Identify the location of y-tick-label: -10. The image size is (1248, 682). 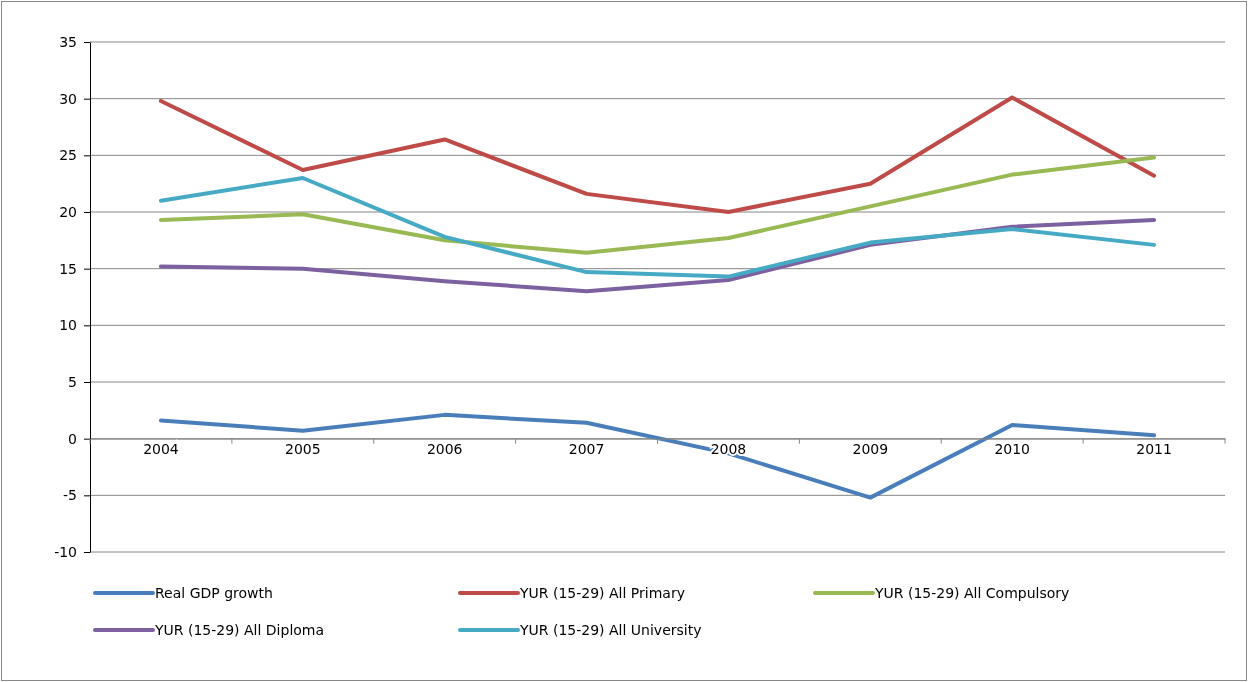
(65, 551).